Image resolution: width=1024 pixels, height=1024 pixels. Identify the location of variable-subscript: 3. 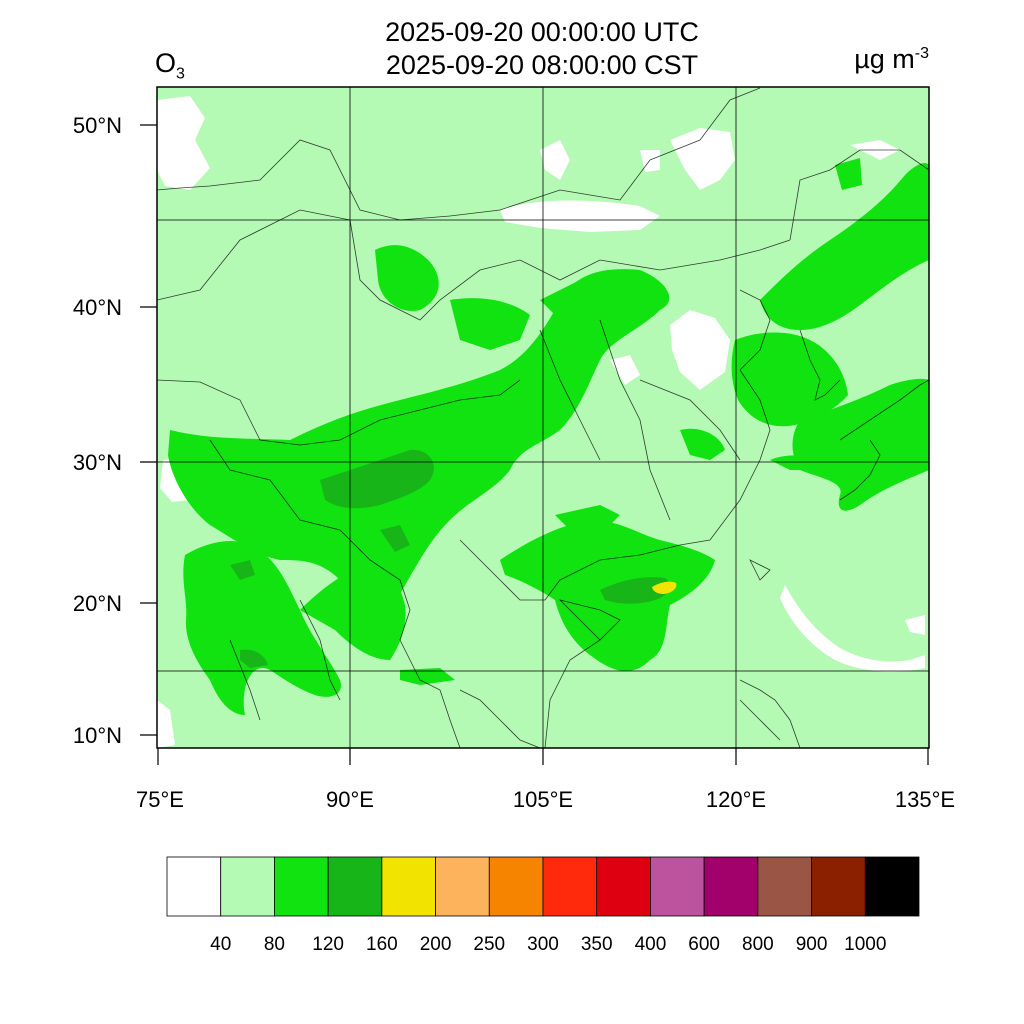
(180, 74).